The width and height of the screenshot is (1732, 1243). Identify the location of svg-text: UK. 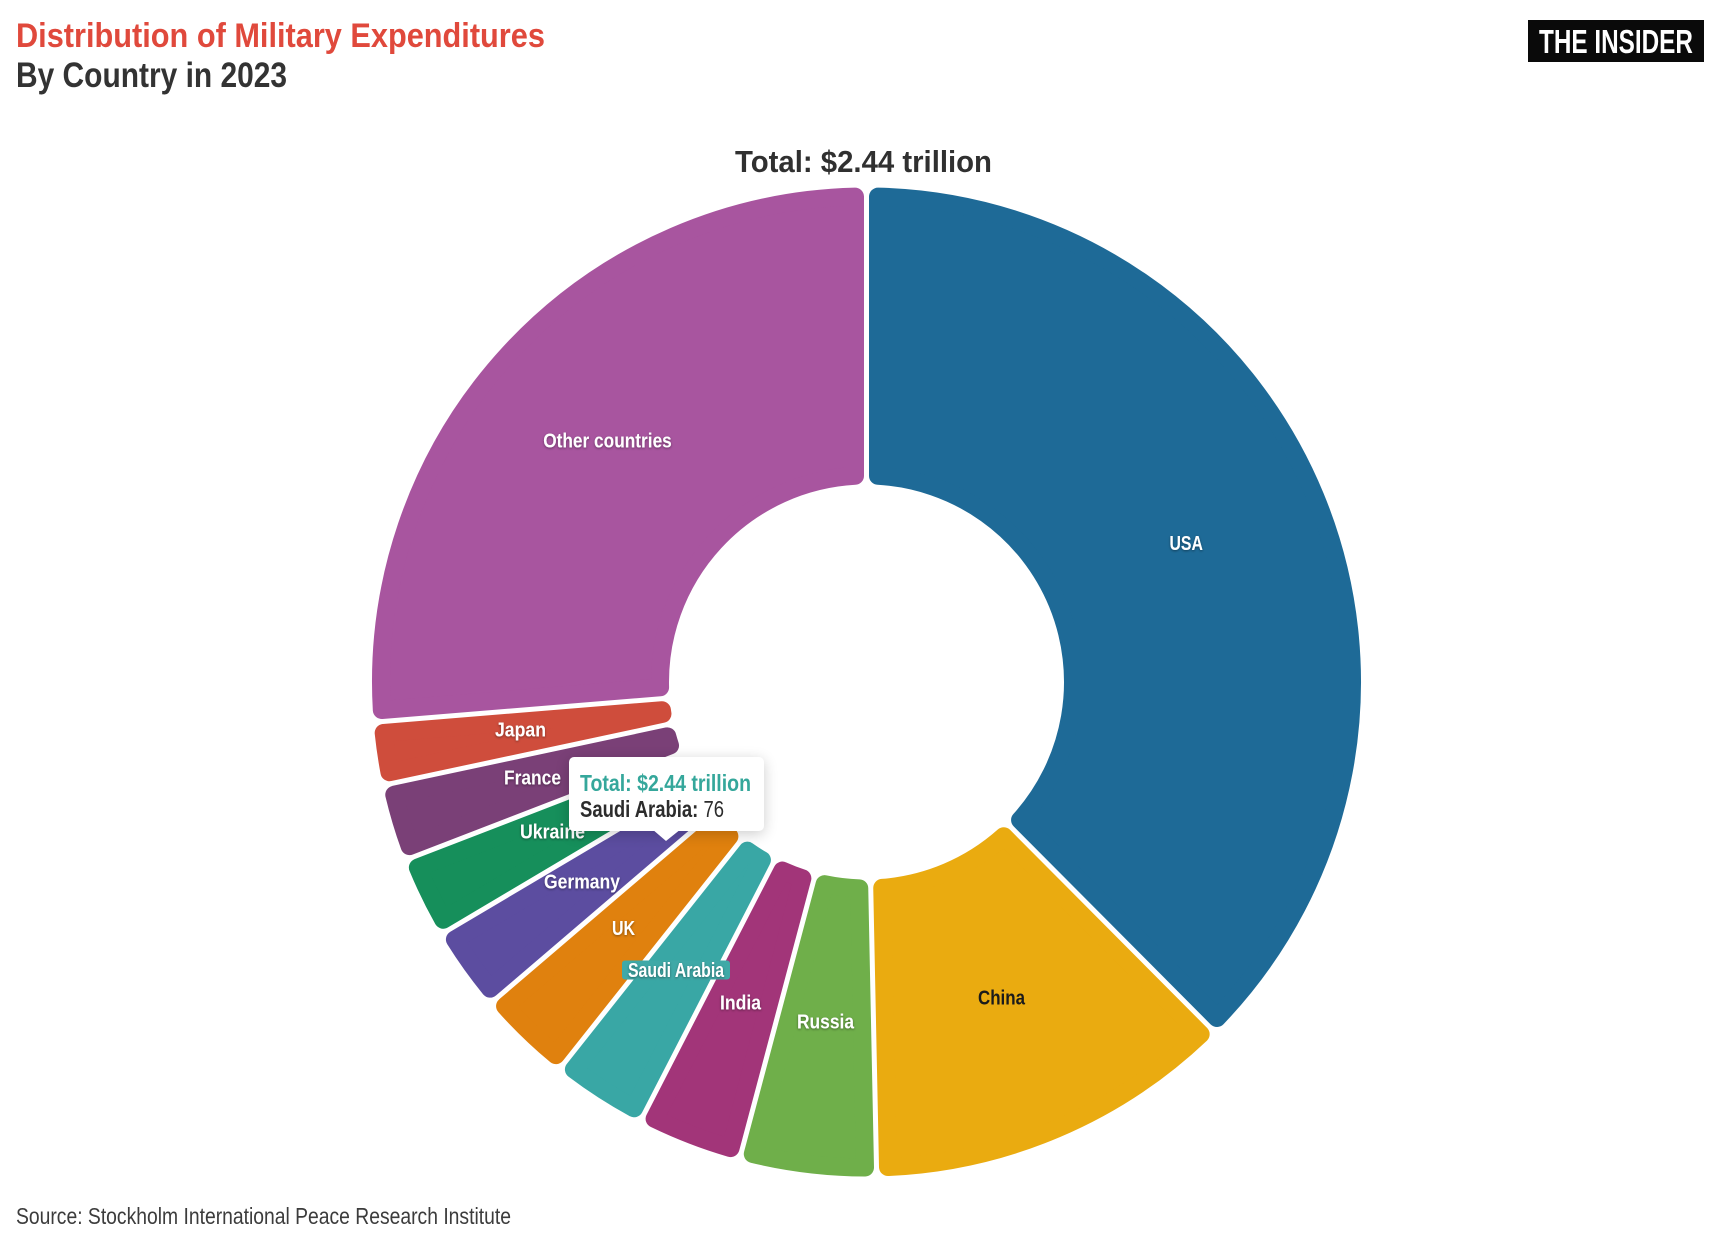
(623, 929).